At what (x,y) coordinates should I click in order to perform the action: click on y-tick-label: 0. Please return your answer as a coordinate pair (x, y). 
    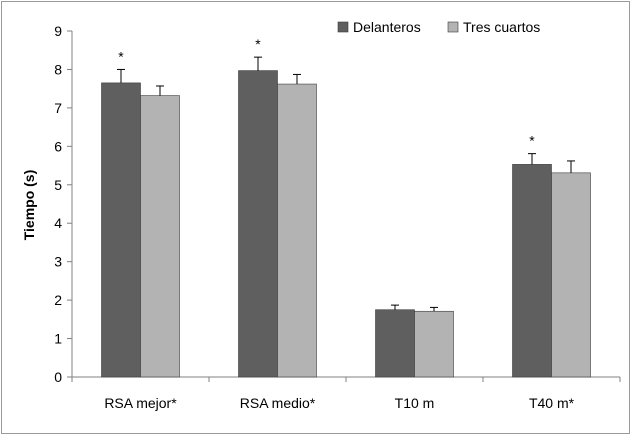
    Looking at the image, I should click on (58, 377).